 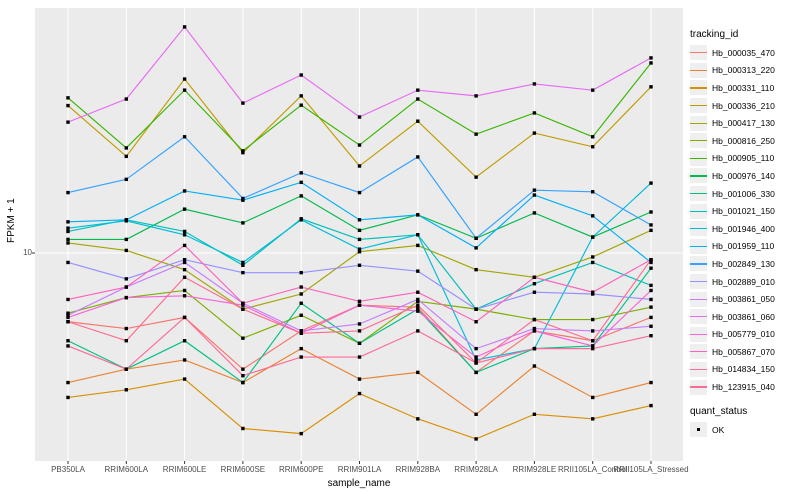 What do you see at coordinates (651, 469) in the screenshot?
I see `x-tick-label: RRII105LA_Stressed` at bounding box center [651, 469].